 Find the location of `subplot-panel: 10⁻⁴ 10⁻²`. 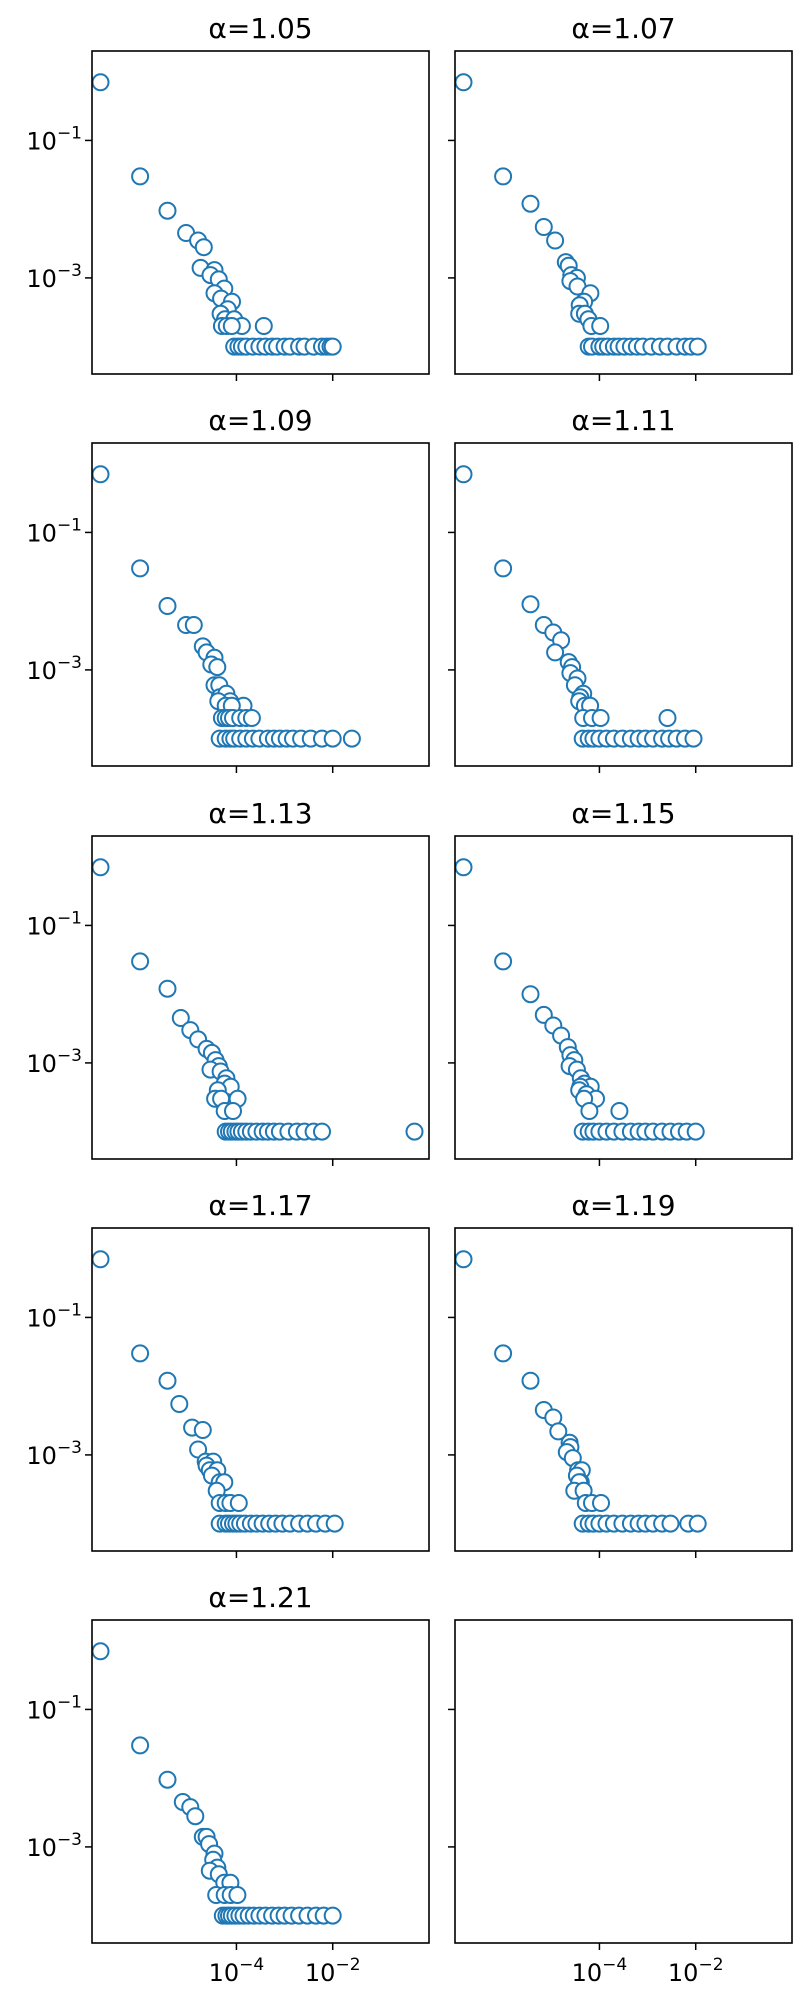

subplot-panel: 10⁻⁴ 10⁻² is located at coordinates (620, 1803).